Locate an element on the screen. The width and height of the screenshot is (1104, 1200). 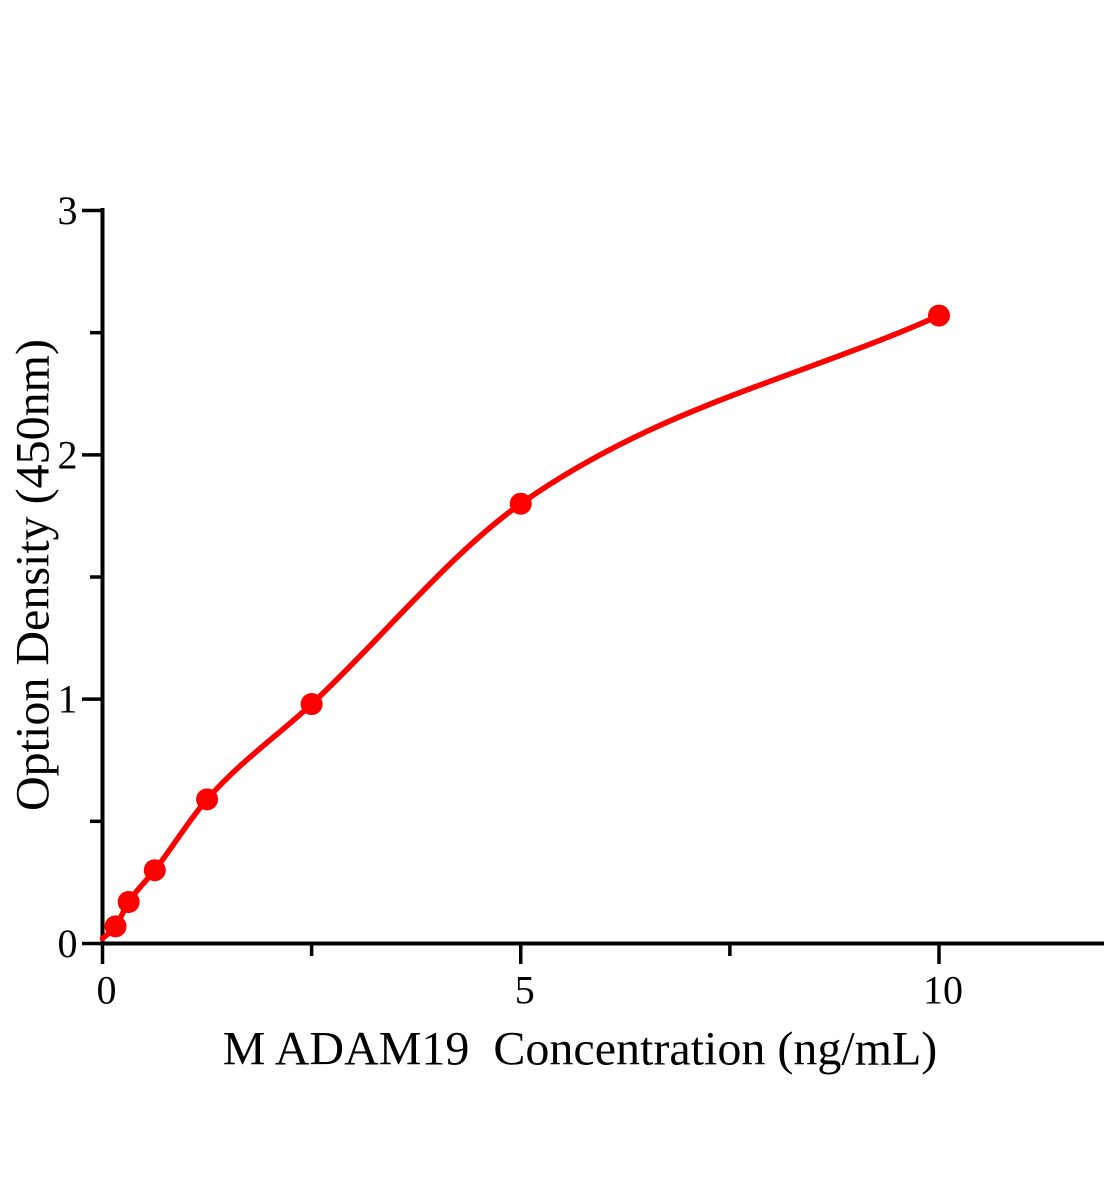
x-tick-label: 10 is located at coordinates (943, 990).